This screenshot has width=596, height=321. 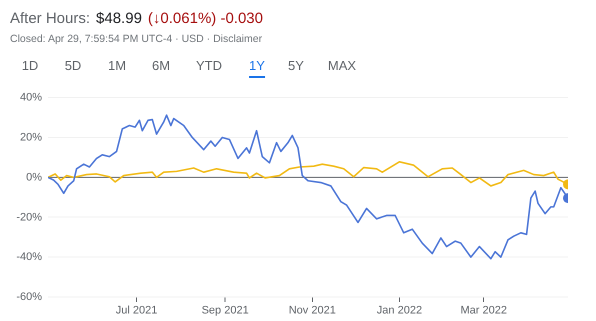 I want to click on x-tick-label: Sep 2021, so click(x=225, y=310).